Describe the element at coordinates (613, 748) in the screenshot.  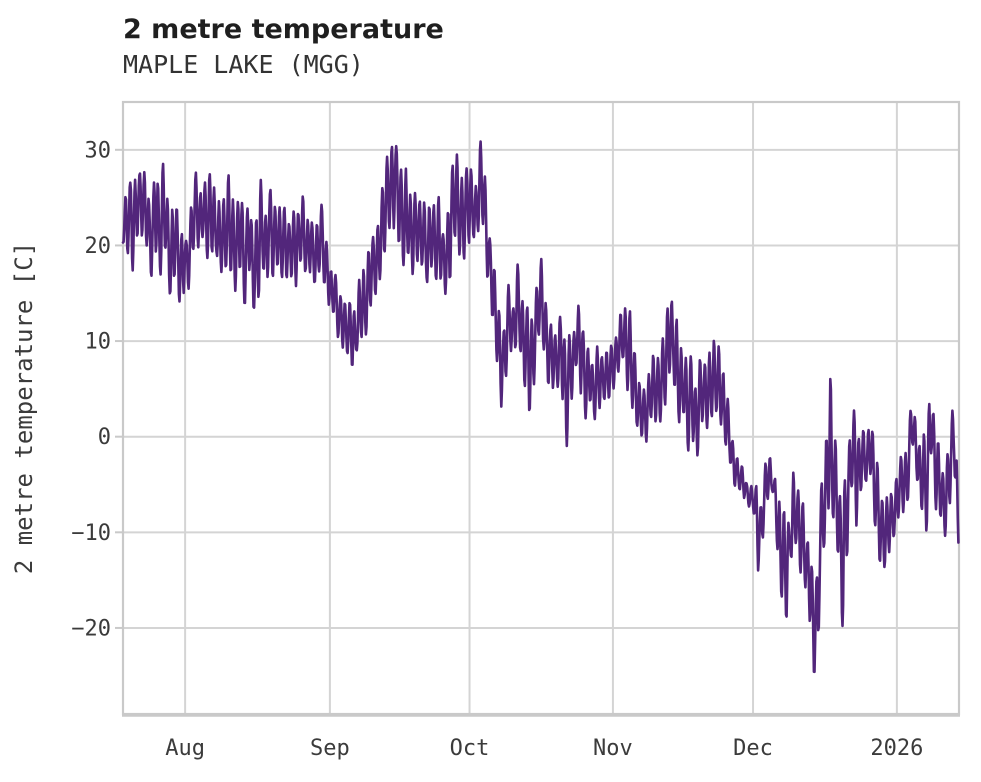
I see `x-tick-label: Nov` at that location.